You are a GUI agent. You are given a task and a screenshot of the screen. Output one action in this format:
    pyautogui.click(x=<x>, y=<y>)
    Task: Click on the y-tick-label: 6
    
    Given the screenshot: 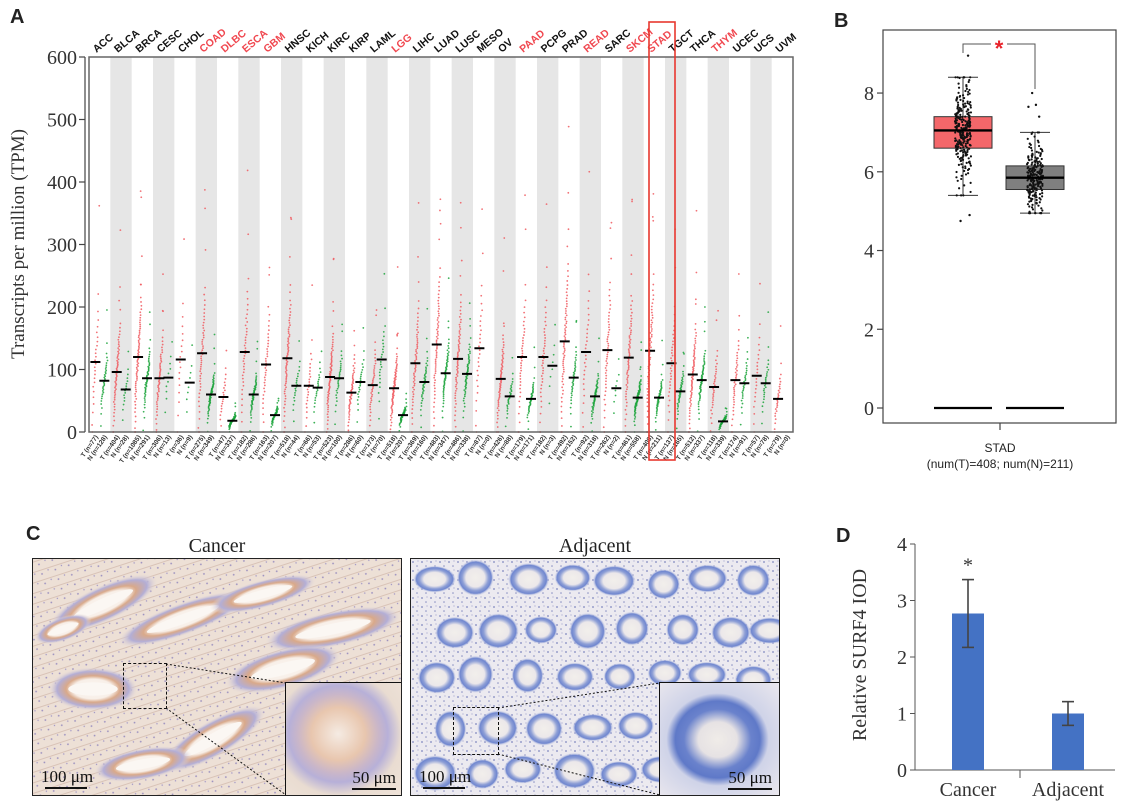 What is the action you would take?
    pyautogui.click(x=869, y=173)
    